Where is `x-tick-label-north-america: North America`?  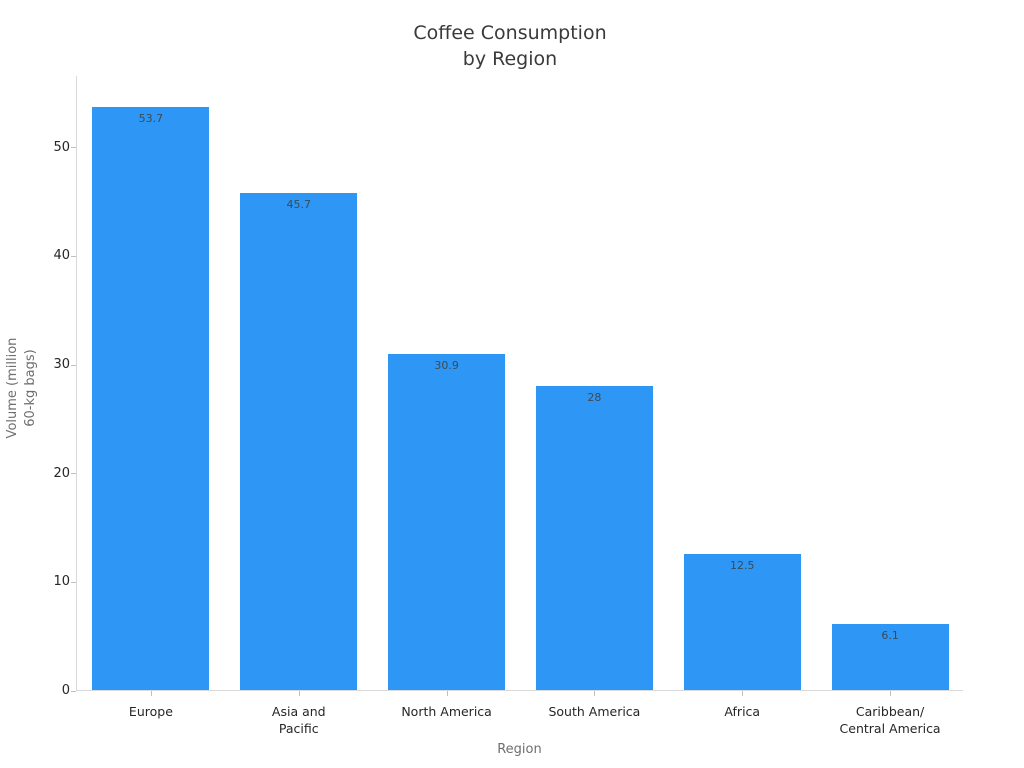
x-tick-label-north-america: North America is located at coordinates (446, 711).